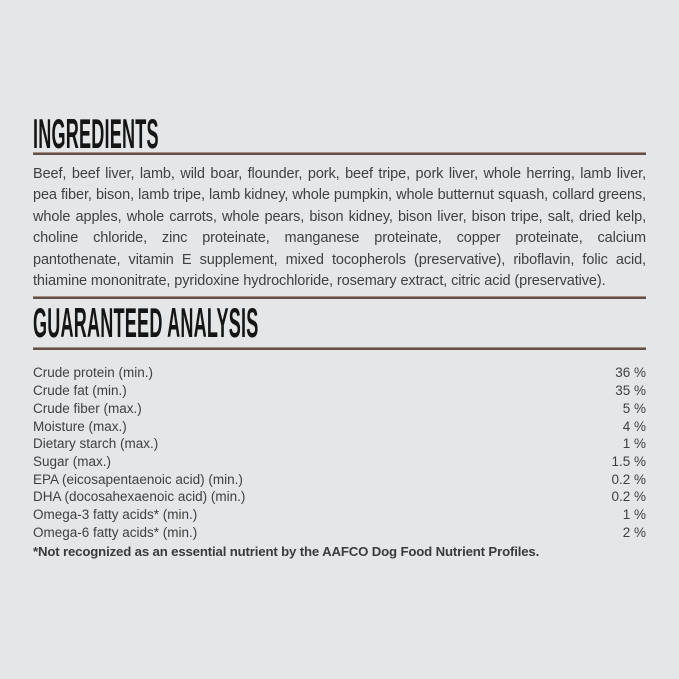 Image resolution: width=679 pixels, height=679 pixels. Describe the element at coordinates (339, 298) in the screenshot. I see `guaranteed-analysis-top-divider` at that location.